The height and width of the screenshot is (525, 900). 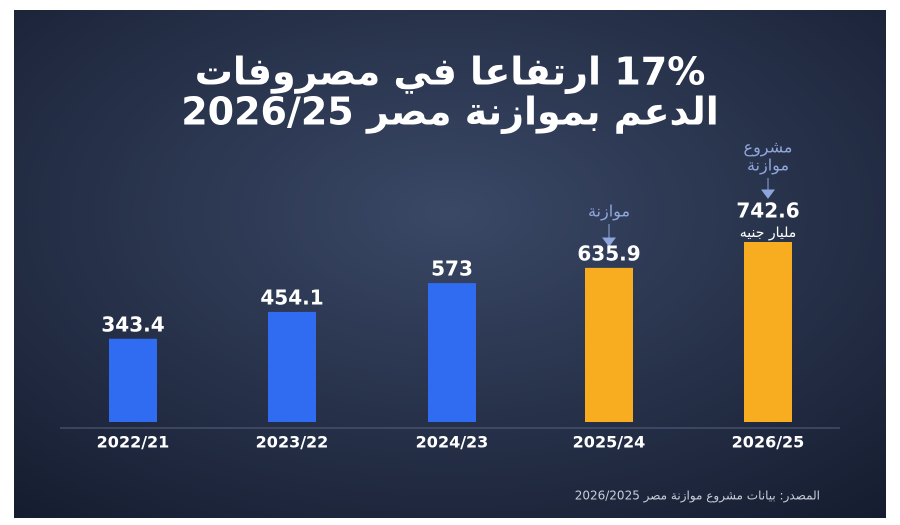 I want to click on title-line: 17% ارتفاعا في مصروفات, so click(x=450, y=72).